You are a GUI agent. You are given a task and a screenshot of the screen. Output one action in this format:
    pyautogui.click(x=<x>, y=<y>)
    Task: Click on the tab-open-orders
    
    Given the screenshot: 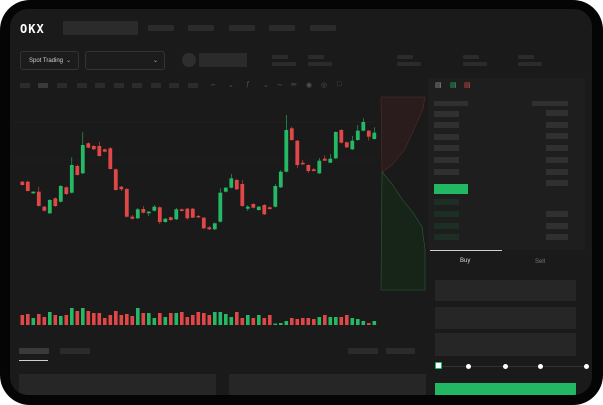 What is the action you would take?
    pyautogui.click(x=34, y=351)
    